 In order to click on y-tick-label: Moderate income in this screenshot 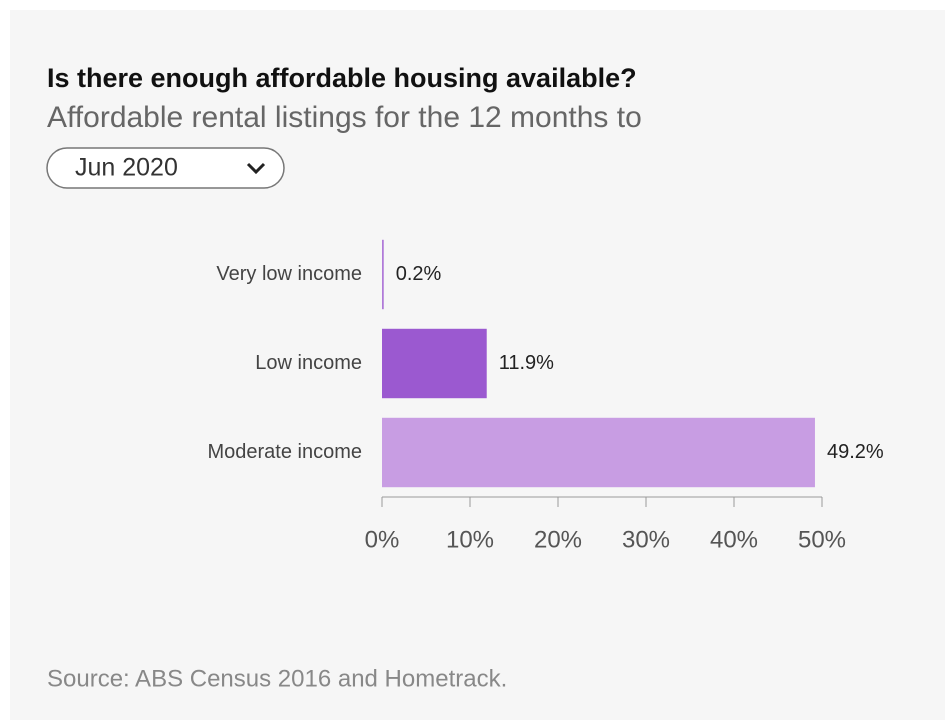, I will do `click(284, 452)`.